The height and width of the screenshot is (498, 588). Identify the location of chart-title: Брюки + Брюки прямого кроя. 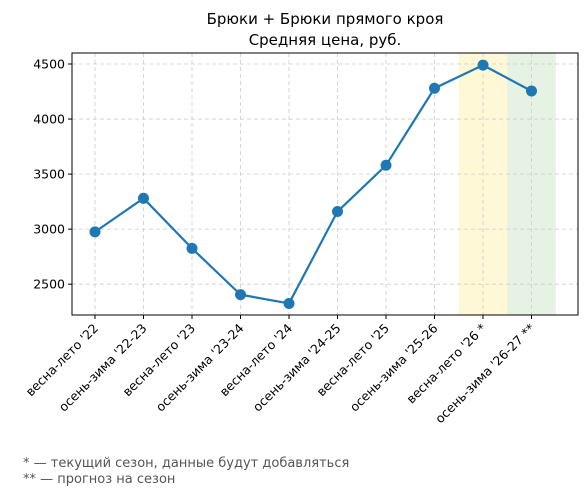
(325, 19).